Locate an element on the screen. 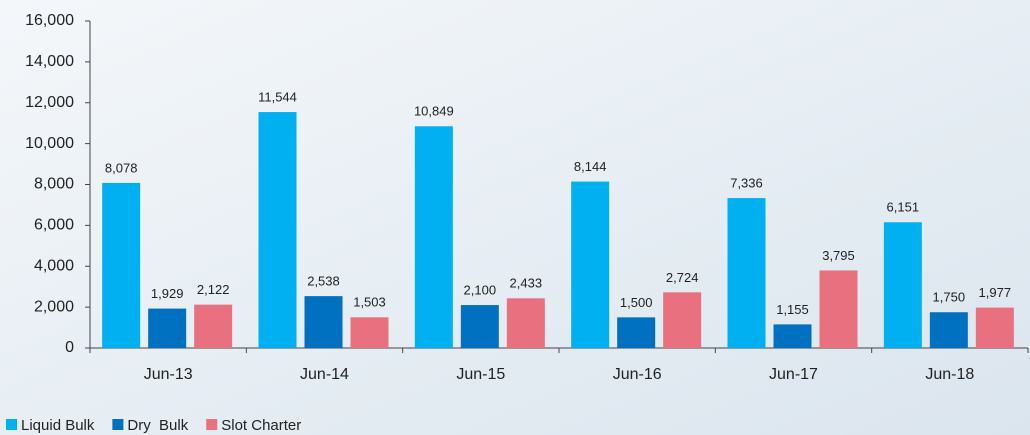  value-label: 2,433 is located at coordinates (526, 283).